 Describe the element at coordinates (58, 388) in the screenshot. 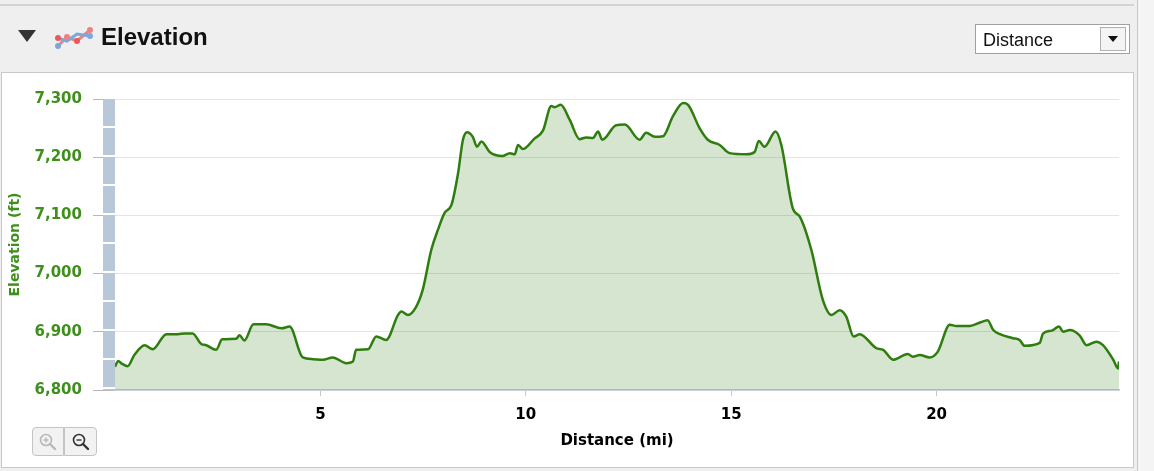

I see `y-tick-label: 6,800` at that location.